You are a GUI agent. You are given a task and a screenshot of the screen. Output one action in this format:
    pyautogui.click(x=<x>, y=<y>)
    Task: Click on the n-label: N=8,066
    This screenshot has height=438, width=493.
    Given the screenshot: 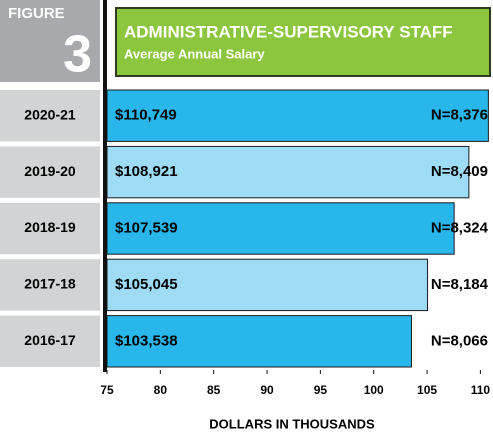 What is the action you would take?
    pyautogui.click(x=459, y=340)
    